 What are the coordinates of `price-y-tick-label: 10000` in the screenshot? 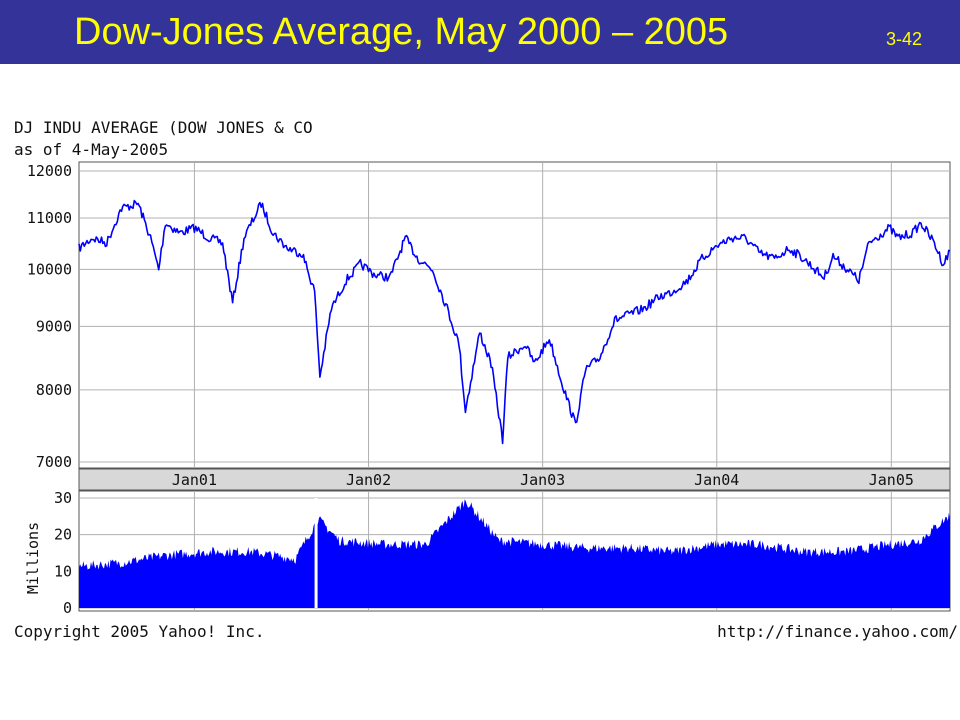 It's located at (49, 269).